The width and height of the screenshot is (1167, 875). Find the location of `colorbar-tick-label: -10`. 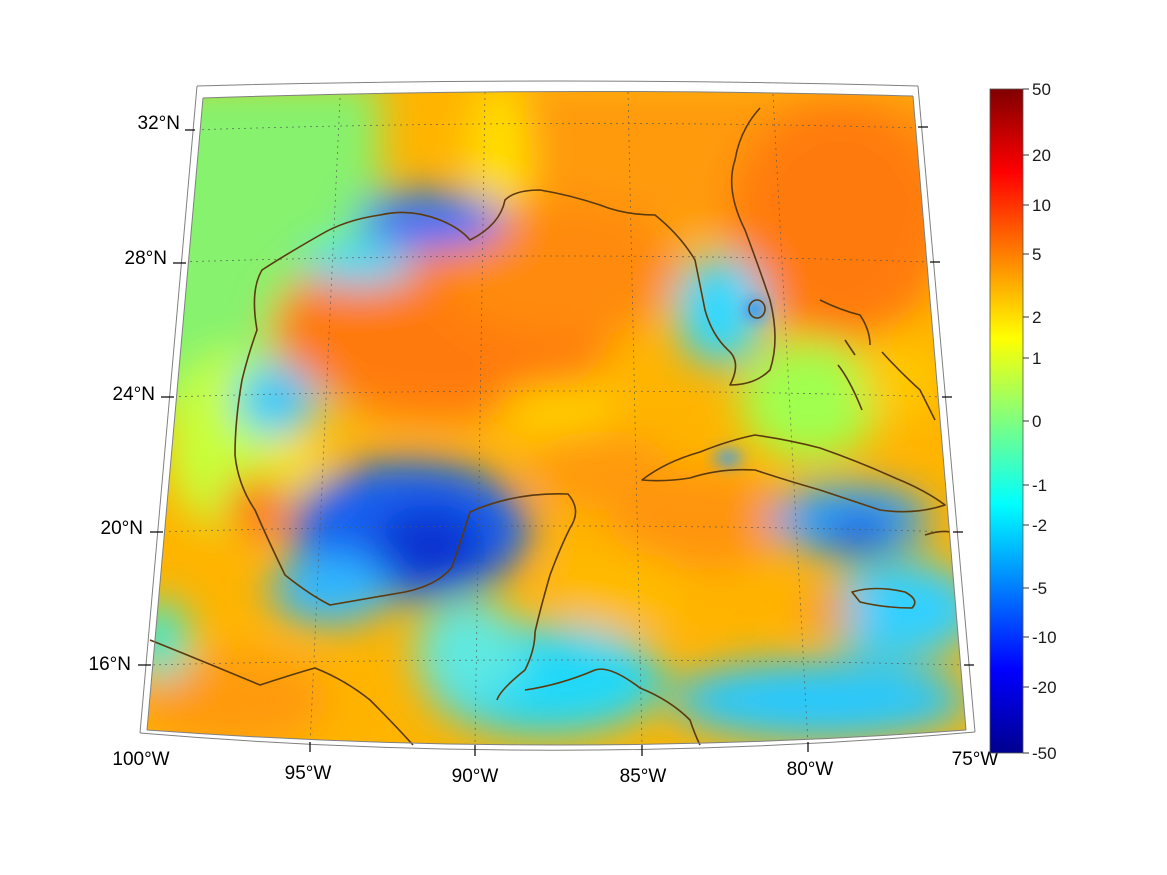

colorbar-tick-label: -10 is located at coordinates (1044, 637).